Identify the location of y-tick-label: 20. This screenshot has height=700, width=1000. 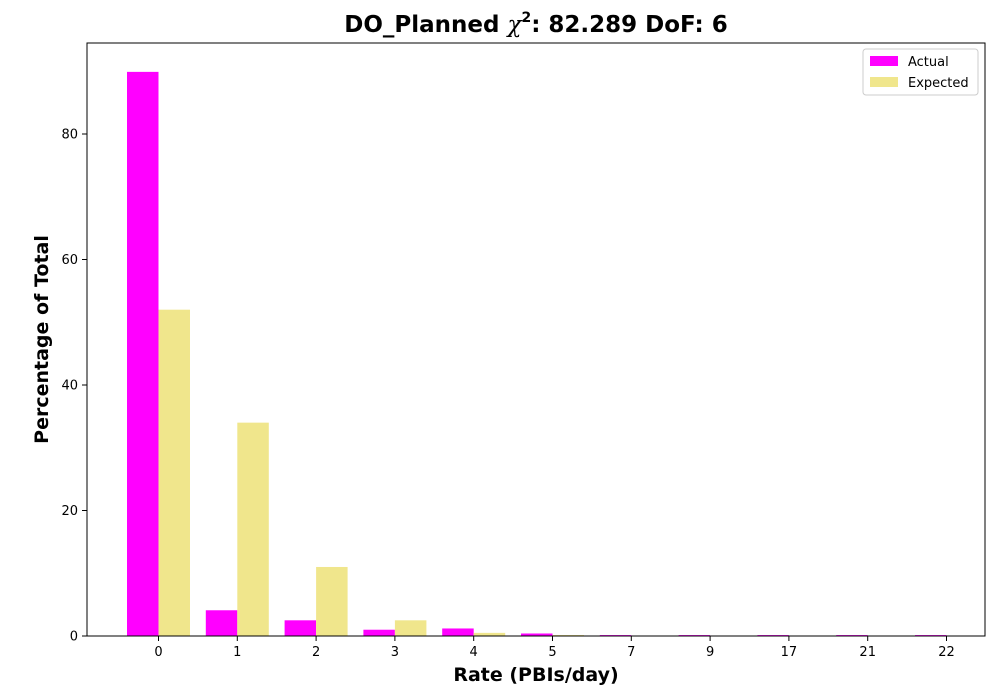
(69, 511).